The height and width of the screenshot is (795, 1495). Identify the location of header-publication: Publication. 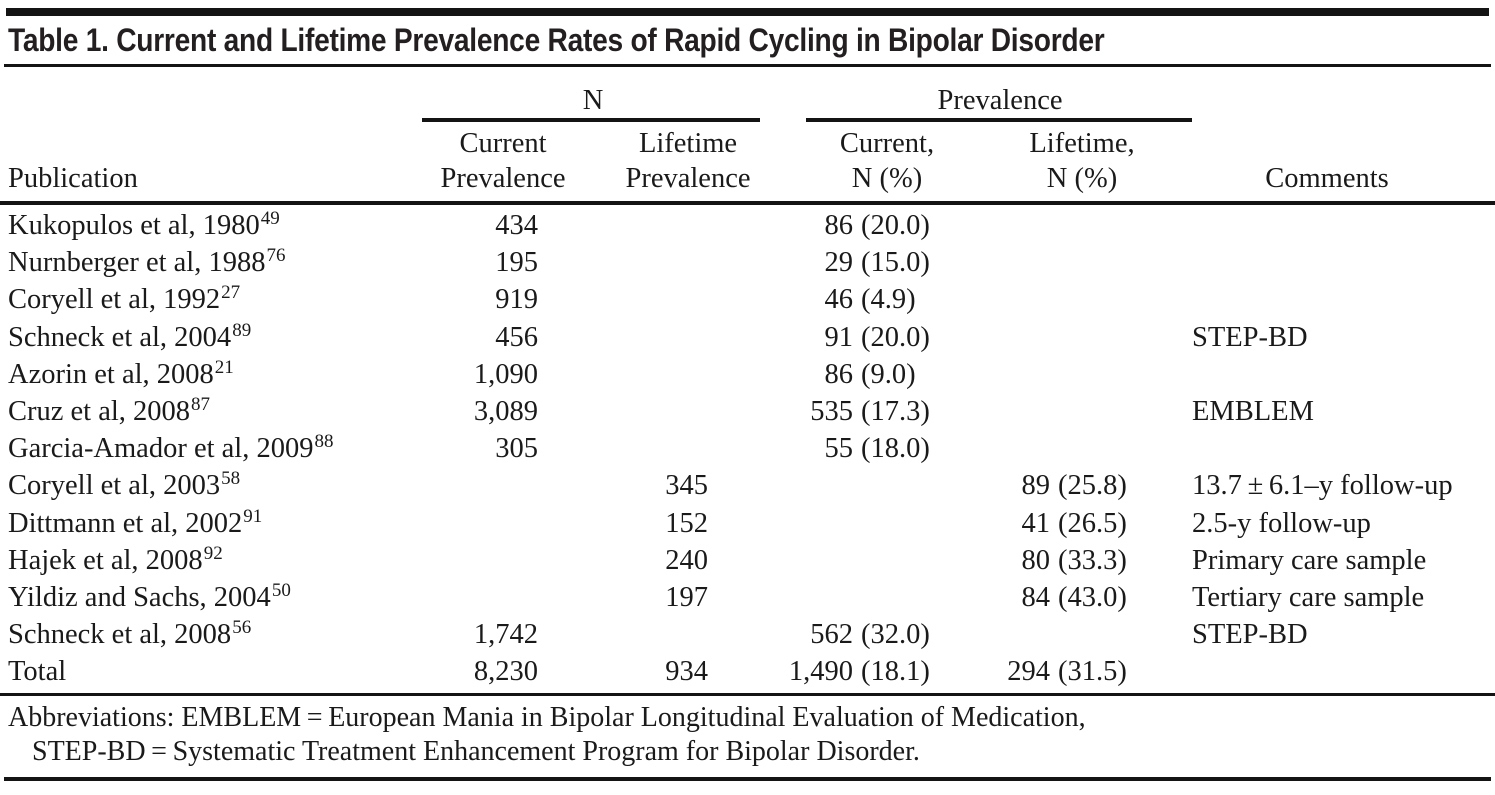
(73, 178).